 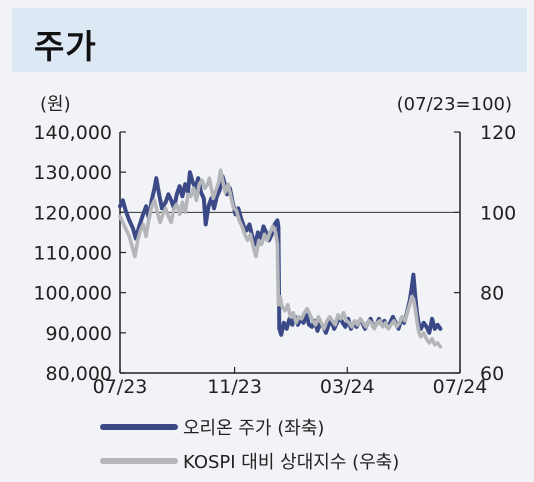 I want to click on title-bar: 주가, so click(x=269, y=40).